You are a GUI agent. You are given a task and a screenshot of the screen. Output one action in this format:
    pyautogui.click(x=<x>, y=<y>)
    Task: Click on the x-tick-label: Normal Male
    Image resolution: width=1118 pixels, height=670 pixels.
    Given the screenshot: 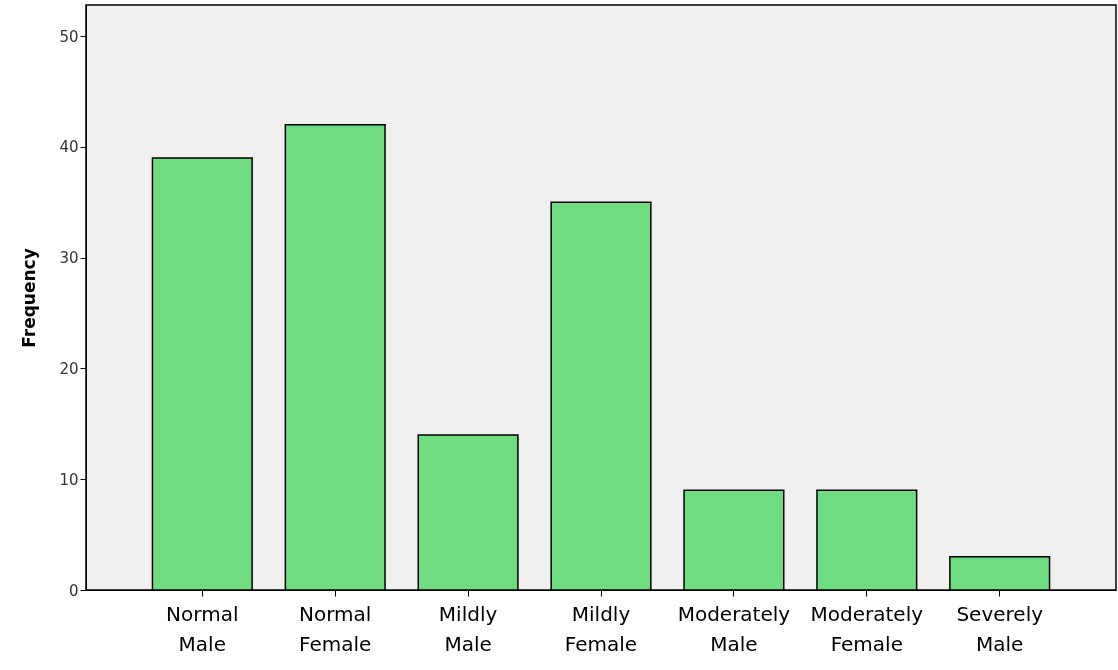 What is the action you would take?
    pyautogui.click(x=202, y=628)
    